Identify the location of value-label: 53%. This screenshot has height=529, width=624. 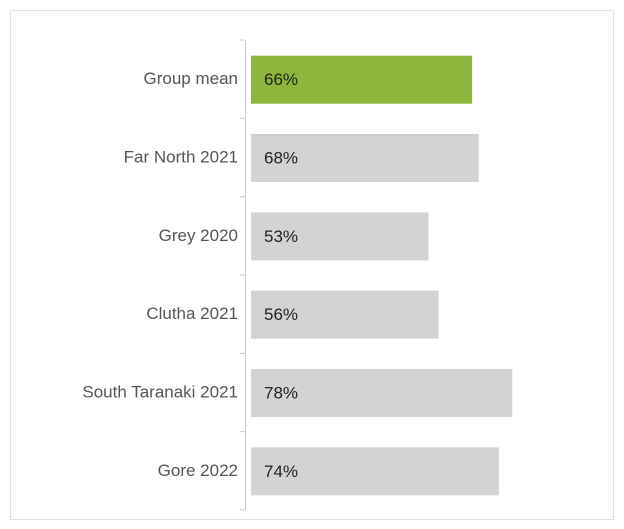
(281, 236).